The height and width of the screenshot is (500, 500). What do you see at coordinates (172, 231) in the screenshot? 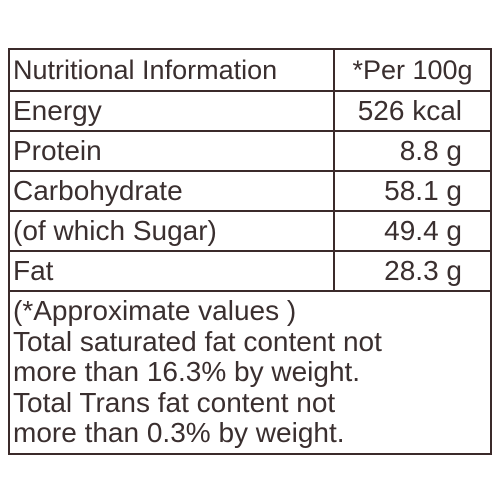
I see `cell-label: (of which Sugar)` at bounding box center [172, 231].